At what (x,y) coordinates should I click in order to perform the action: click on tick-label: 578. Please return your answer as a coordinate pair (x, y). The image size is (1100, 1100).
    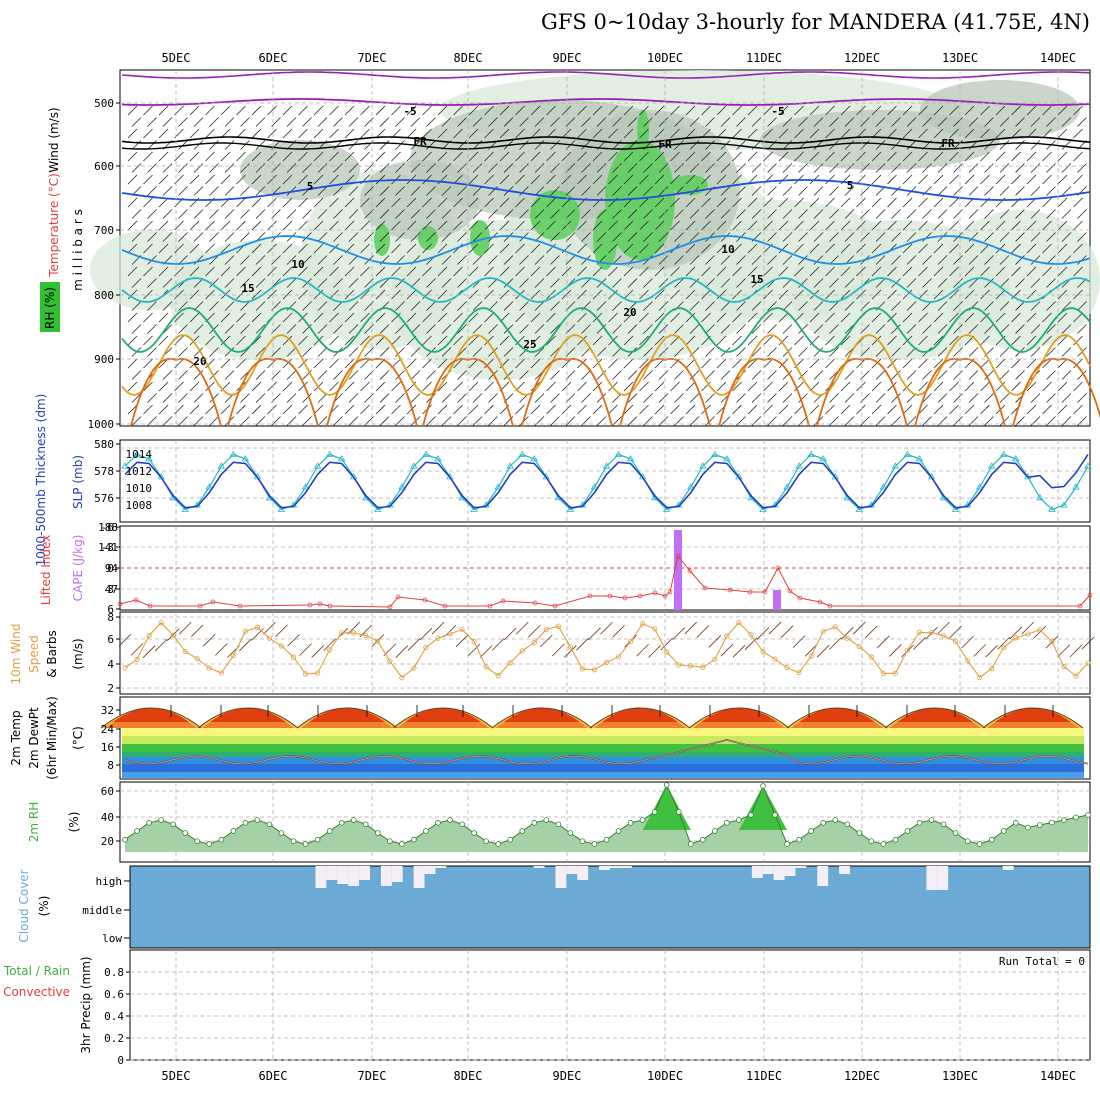
    Looking at the image, I should click on (104, 471).